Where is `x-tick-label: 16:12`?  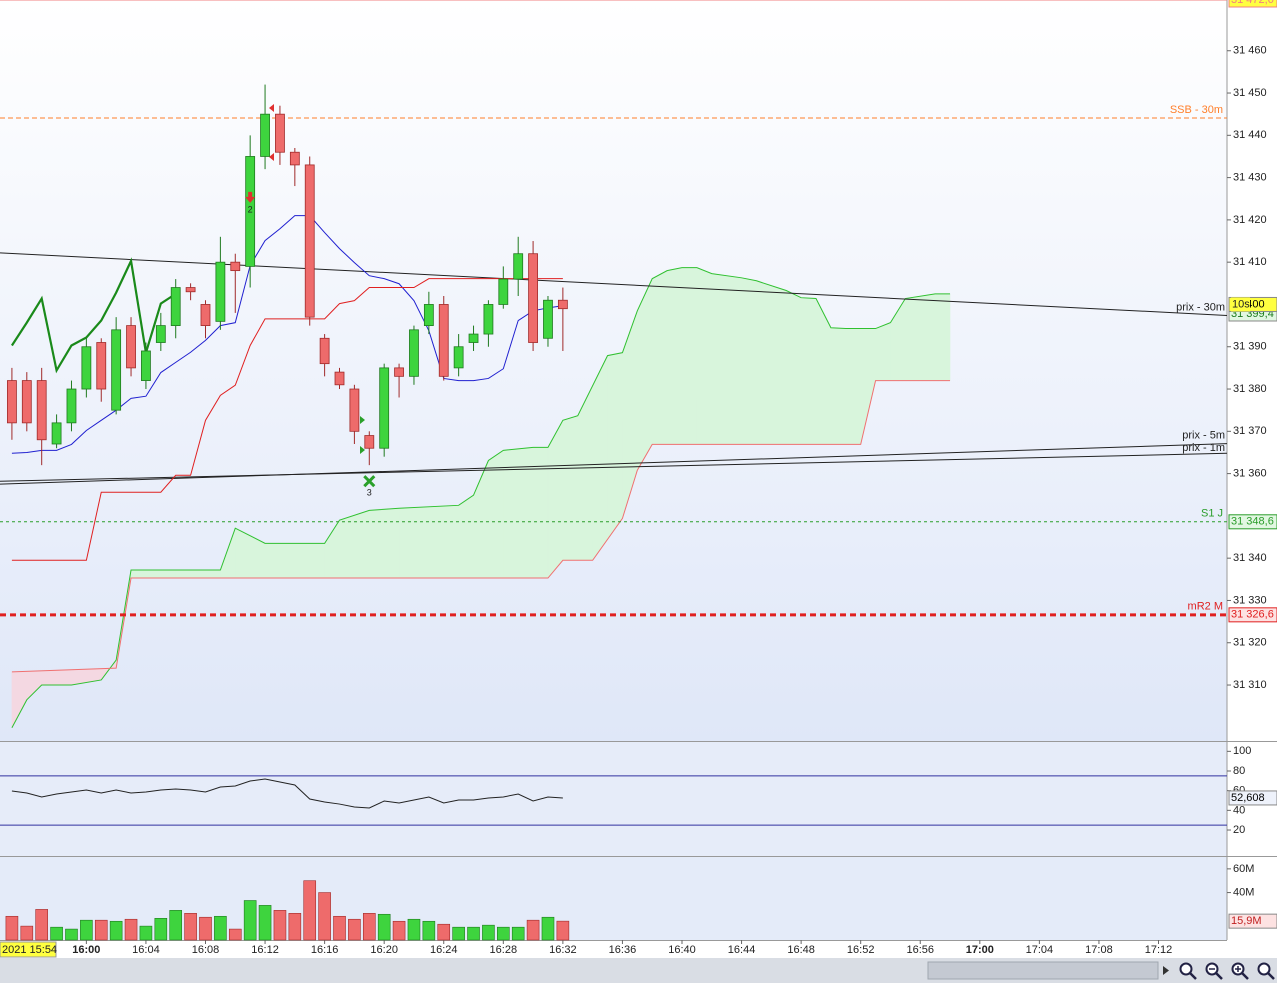 x-tick-label: 16:12 is located at coordinates (265, 950).